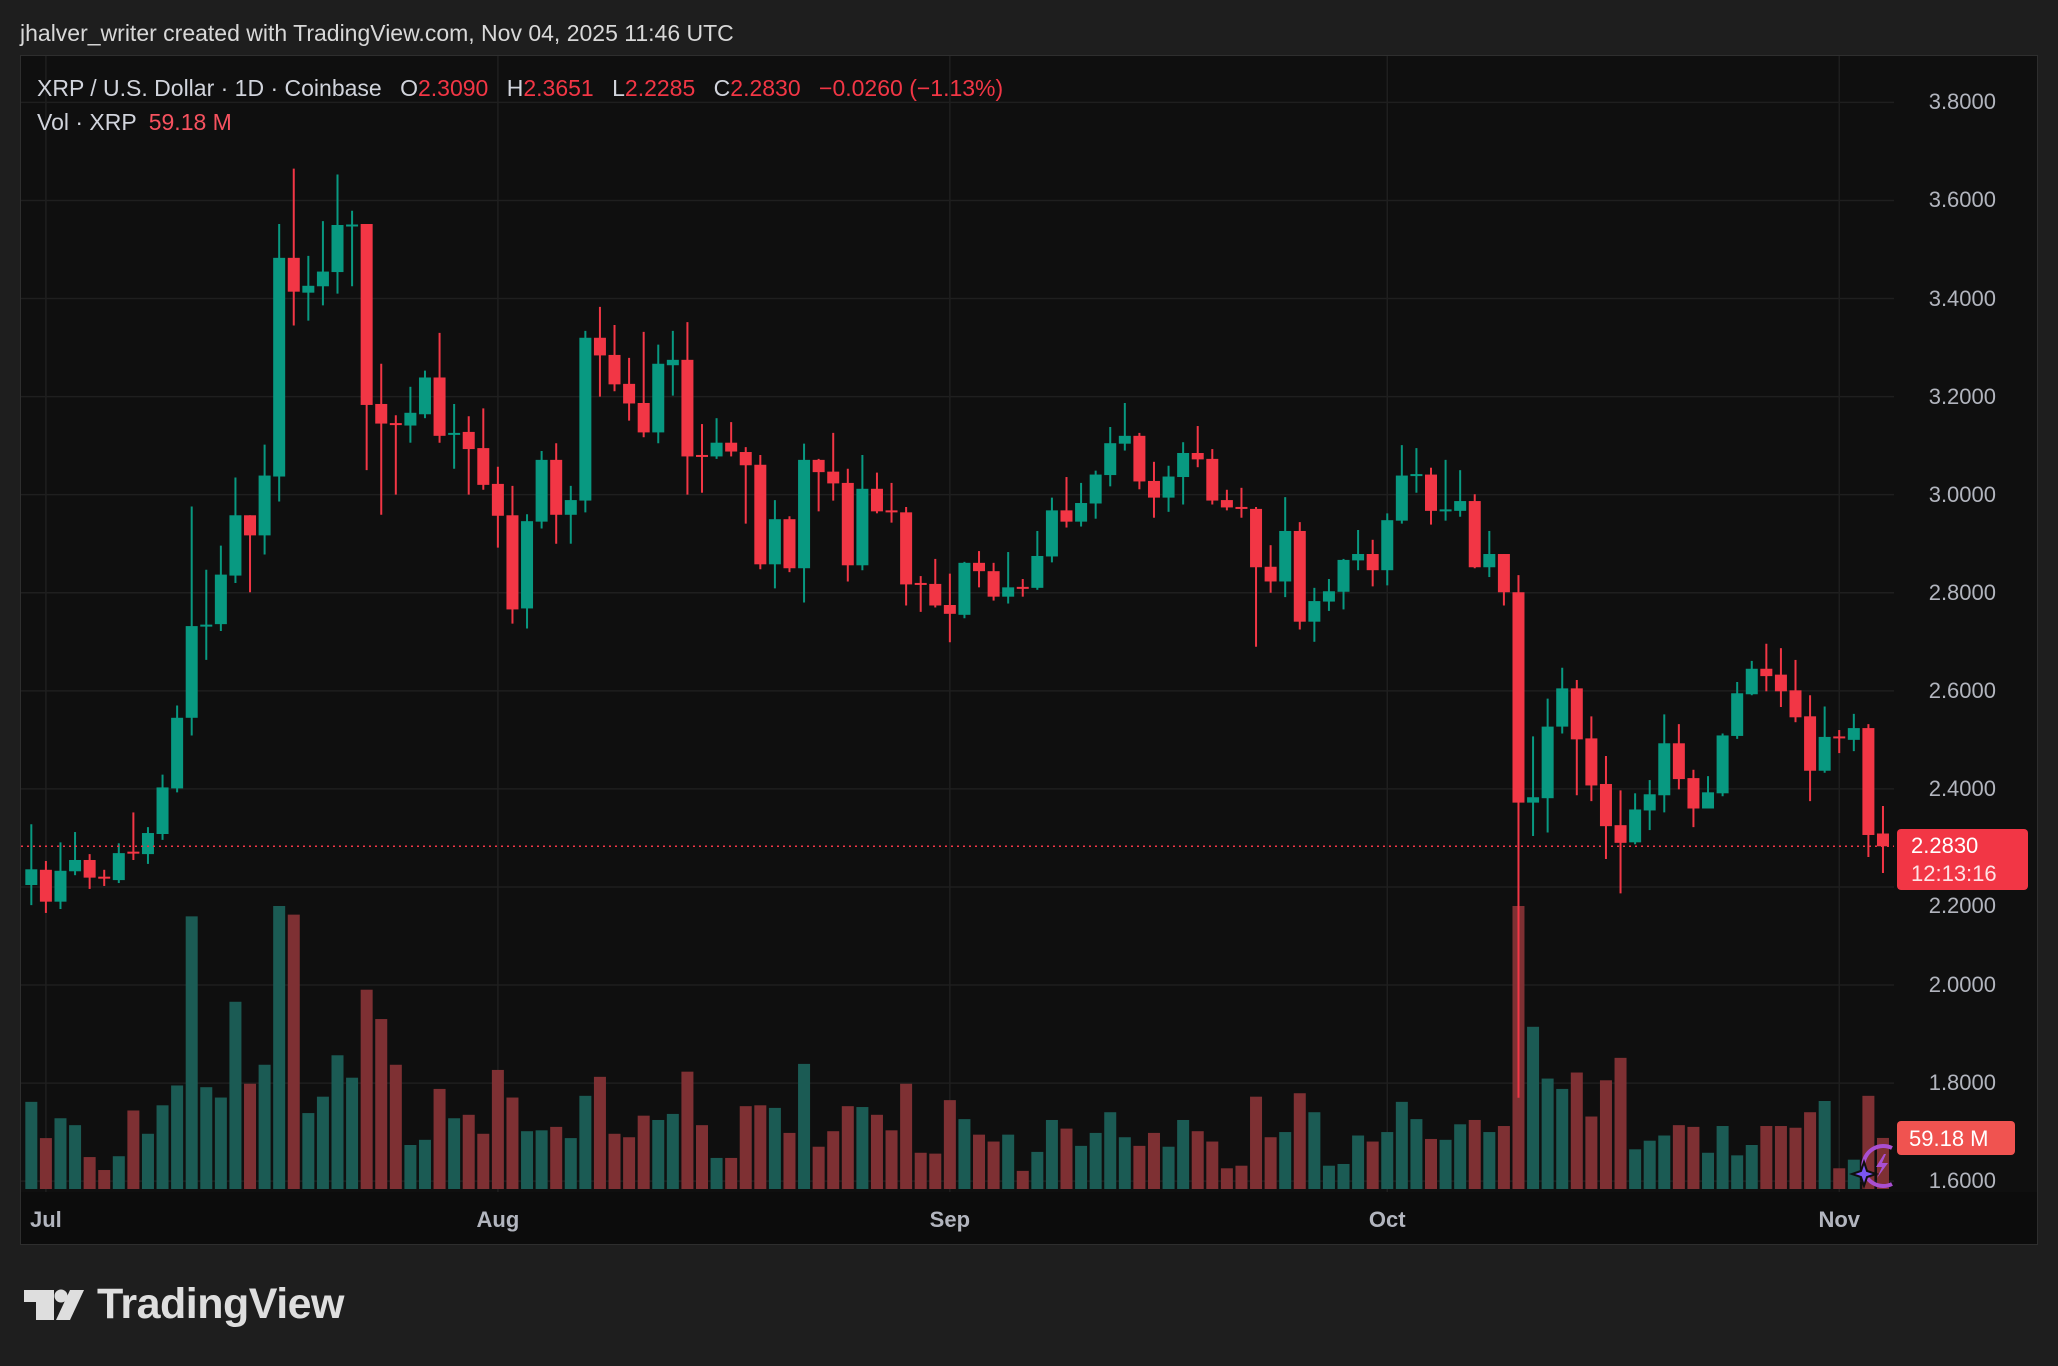 The image size is (2058, 1366). What do you see at coordinates (409, 88) in the screenshot?
I see `legend-open-label: O` at bounding box center [409, 88].